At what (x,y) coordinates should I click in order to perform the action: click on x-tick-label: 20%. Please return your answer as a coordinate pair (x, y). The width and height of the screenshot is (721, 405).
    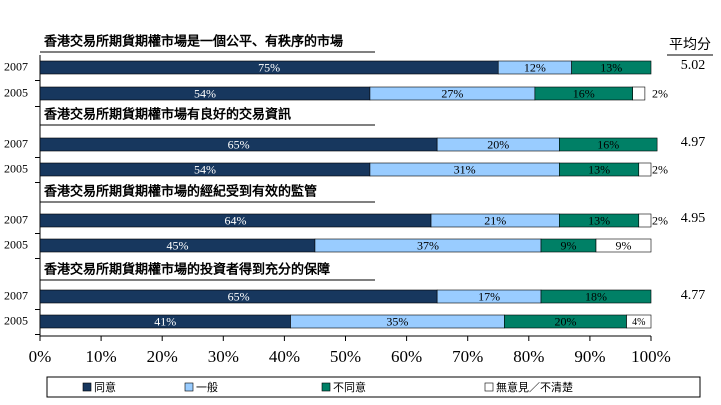
    Looking at the image, I should click on (162, 356).